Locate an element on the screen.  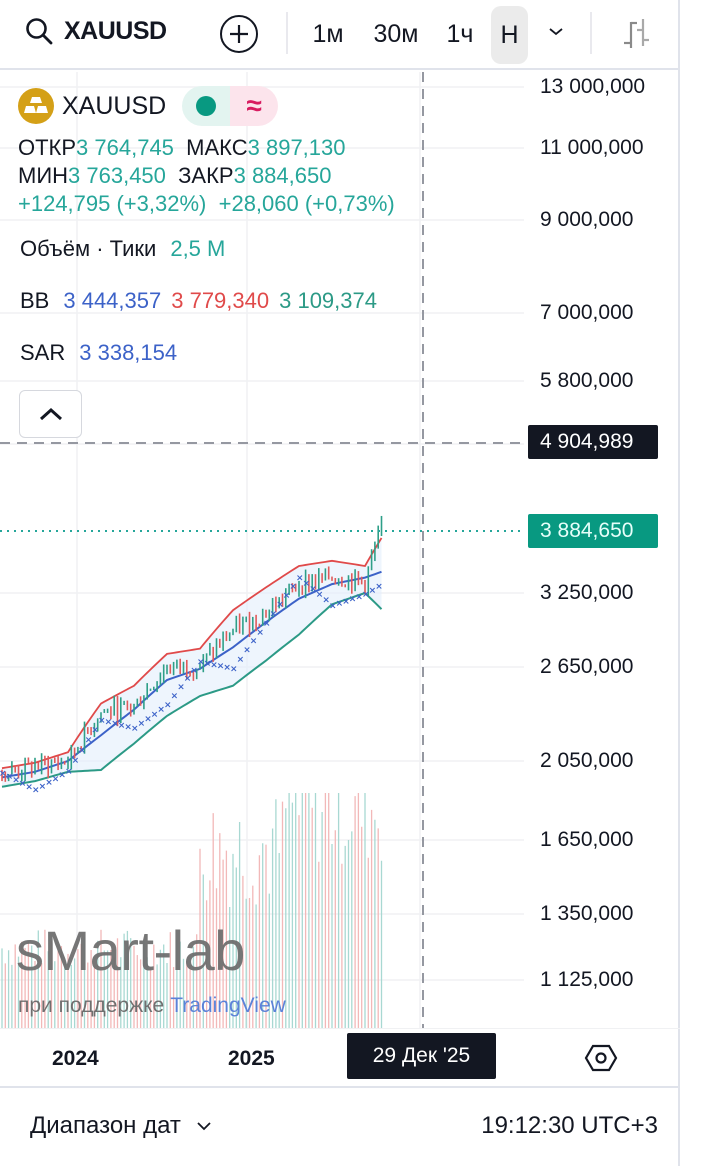
hexagon-settings-icon is located at coordinates (601, 1058).